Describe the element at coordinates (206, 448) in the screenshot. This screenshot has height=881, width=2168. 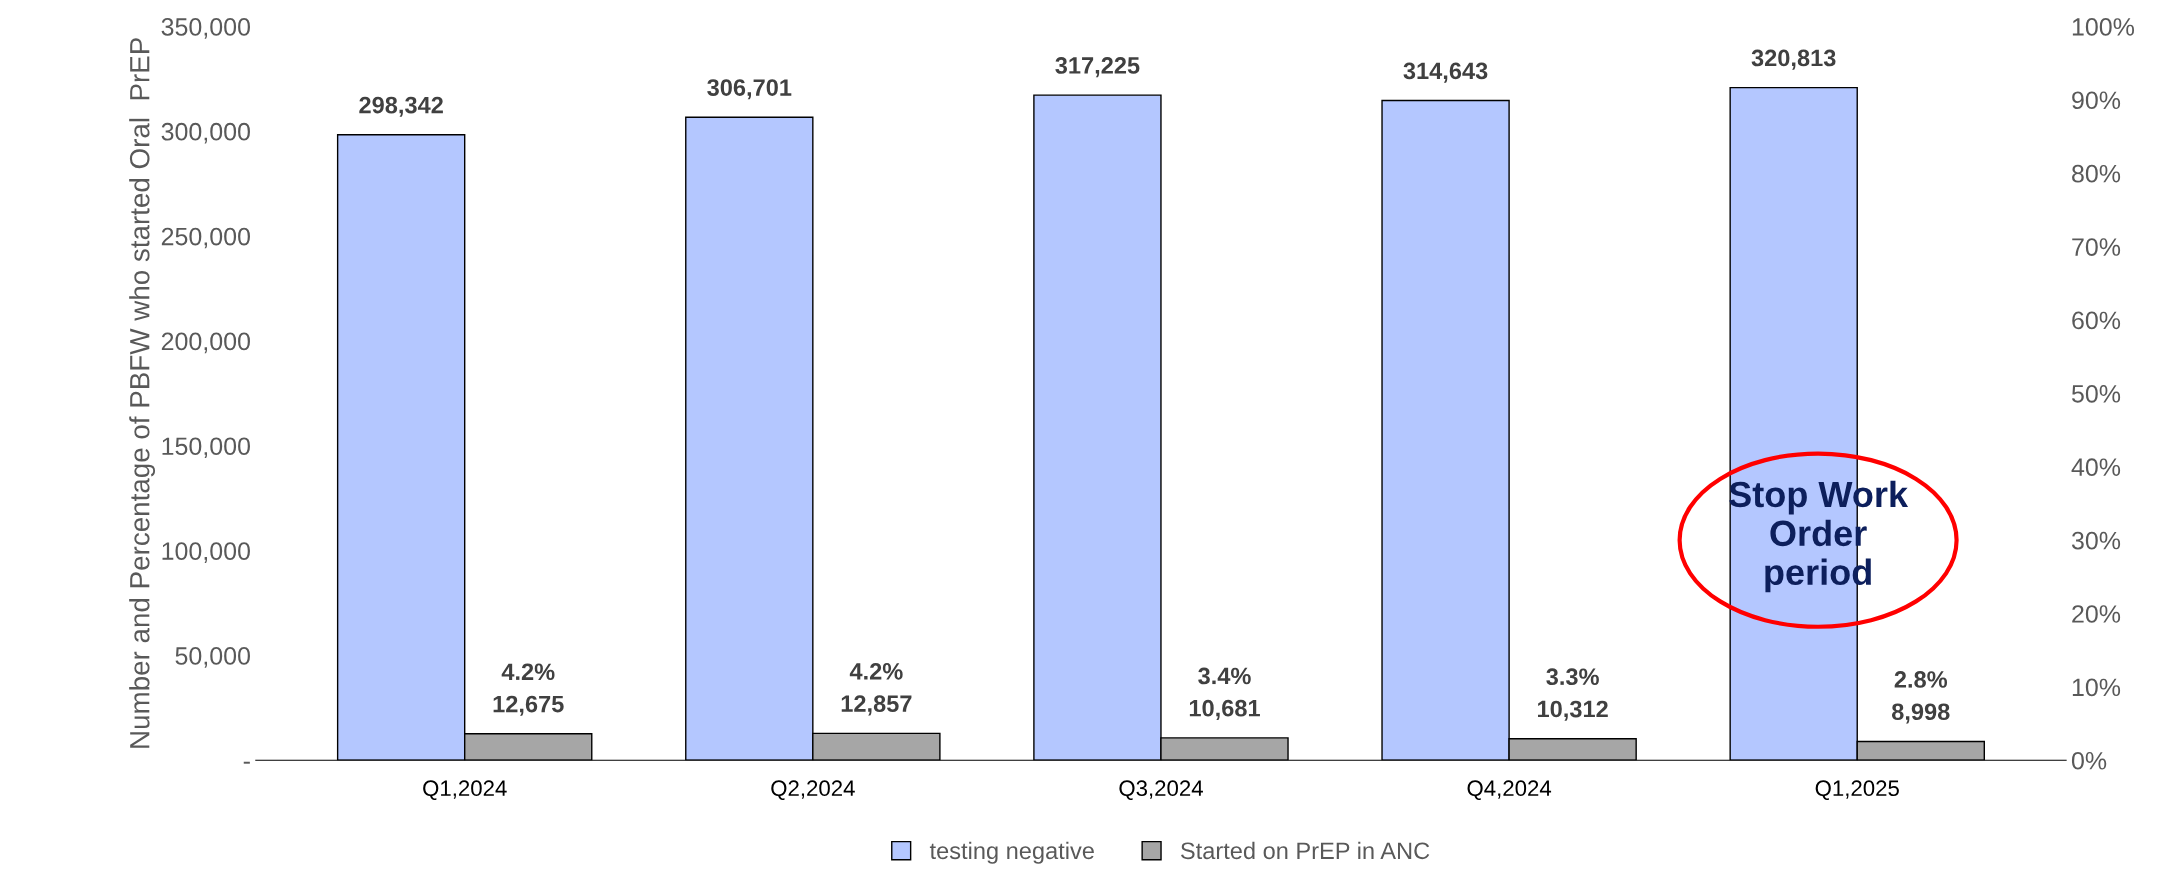
I see `y-tick-label: 150,000` at that location.